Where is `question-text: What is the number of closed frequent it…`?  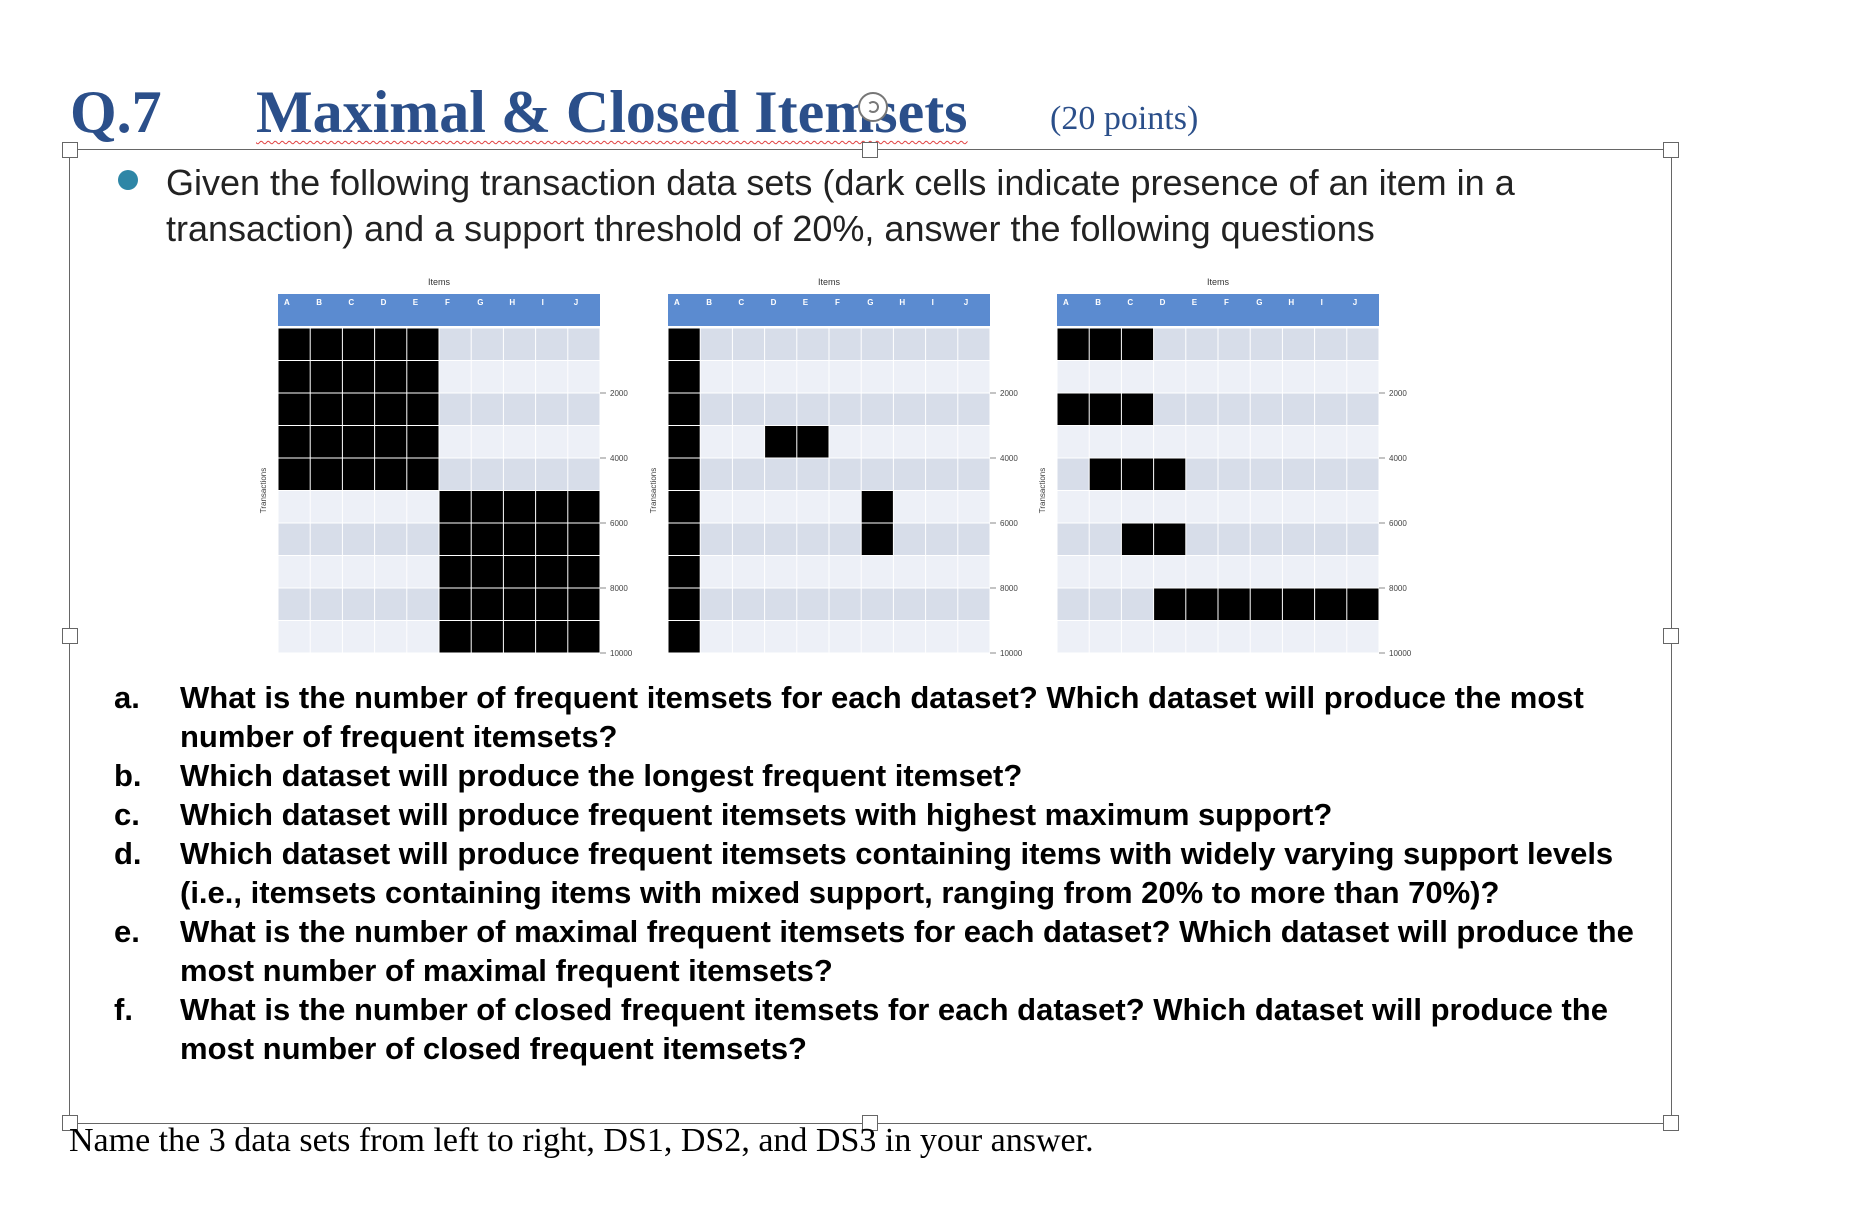 question-text: What is the number of closed frequent it… is located at coordinates (894, 1029).